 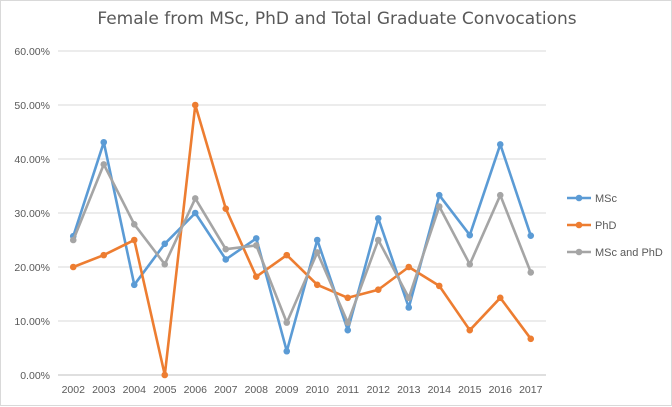 I want to click on x-tick-label: 2016, so click(x=501, y=390).